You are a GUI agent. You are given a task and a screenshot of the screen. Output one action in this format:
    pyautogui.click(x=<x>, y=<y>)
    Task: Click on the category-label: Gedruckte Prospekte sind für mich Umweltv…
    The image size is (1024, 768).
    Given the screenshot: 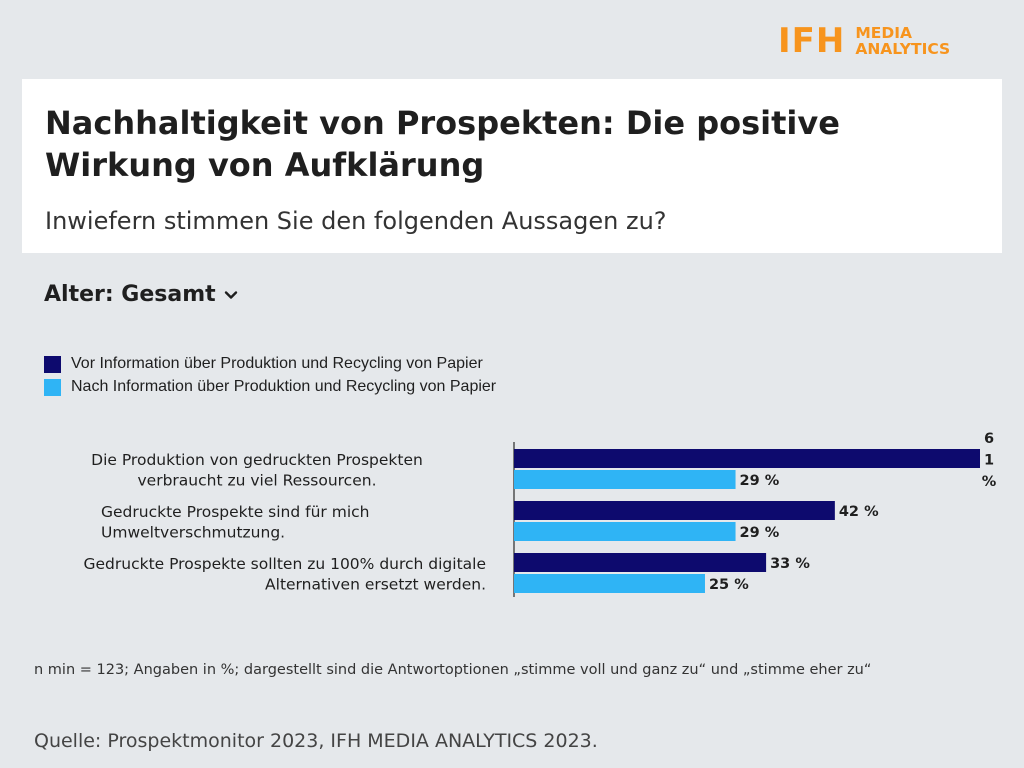 What is the action you would take?
    pyautogui.click(x=235, y=522)
    